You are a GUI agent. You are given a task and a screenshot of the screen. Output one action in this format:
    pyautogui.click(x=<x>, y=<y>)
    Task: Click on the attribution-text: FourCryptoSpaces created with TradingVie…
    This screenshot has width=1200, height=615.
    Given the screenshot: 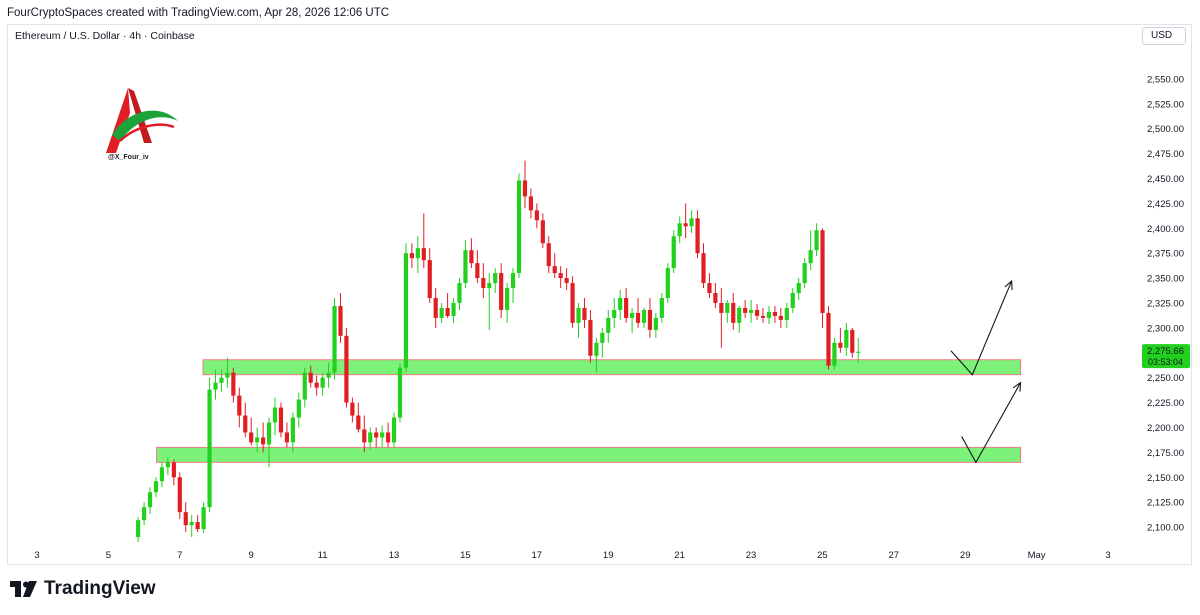 What is the action you would take?
    pyautogui.click(x=198, y=13)
    